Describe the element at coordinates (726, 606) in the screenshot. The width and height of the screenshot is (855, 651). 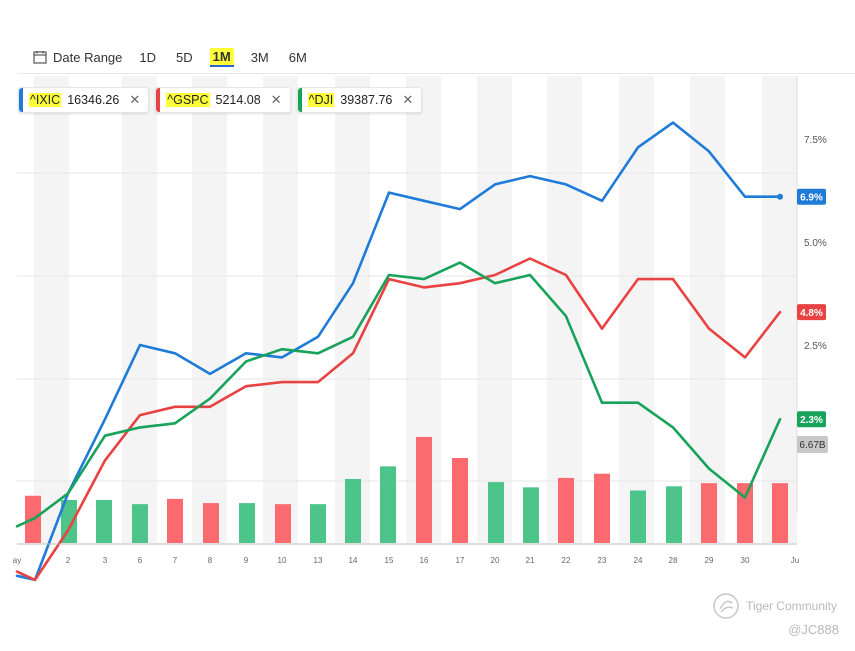
I see `tiger-logo-icon` at that location.